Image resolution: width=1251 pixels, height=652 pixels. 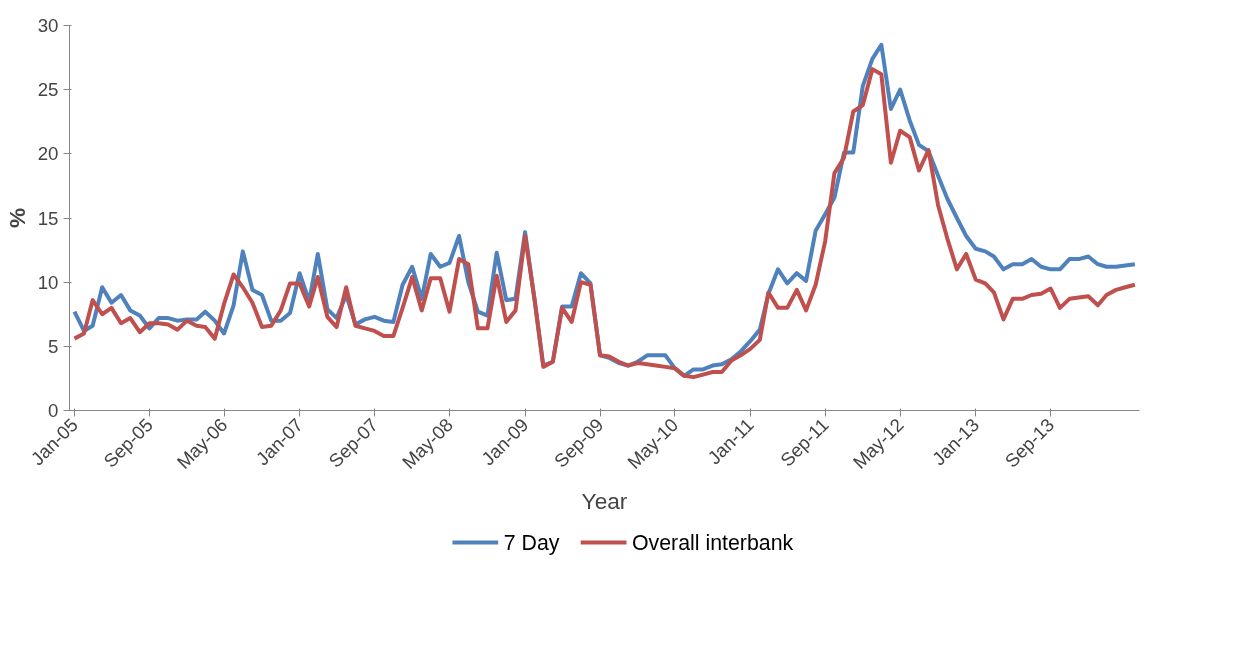 I want to click on y-tick-label: 25, so click(x=48, y=90).